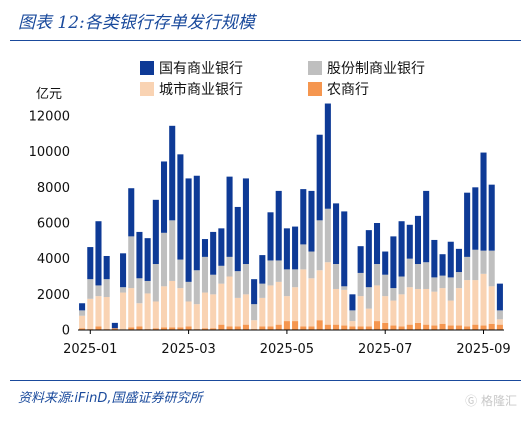 This screenshot has height=423, width=531. Describe the element at coordinates (147, 68) in the screenshot. I see `legend-swatch-state-banks` at that location.